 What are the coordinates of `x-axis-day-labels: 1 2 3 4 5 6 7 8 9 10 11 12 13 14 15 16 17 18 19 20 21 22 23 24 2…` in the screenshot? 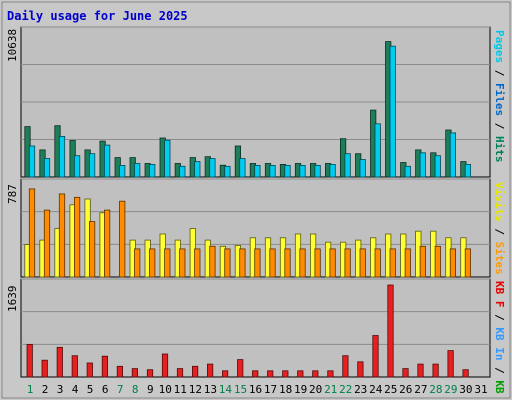 It's located at (257, 389).